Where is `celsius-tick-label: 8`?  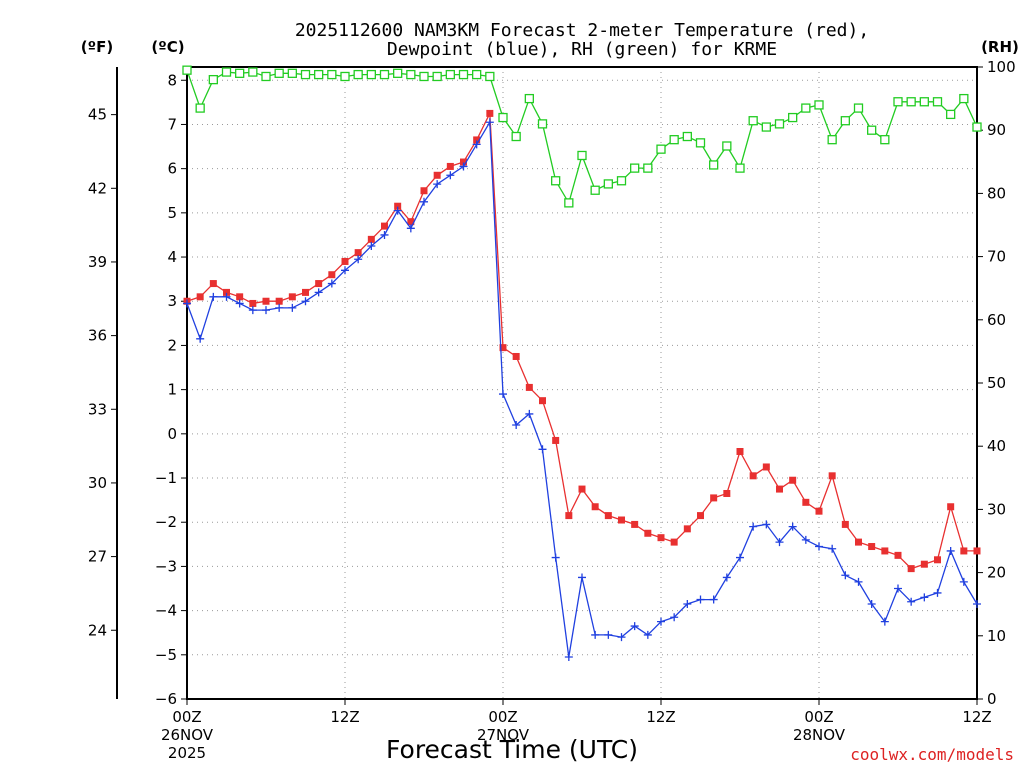
celsius-tick-label: 8 is located at coordinates (172, 80).